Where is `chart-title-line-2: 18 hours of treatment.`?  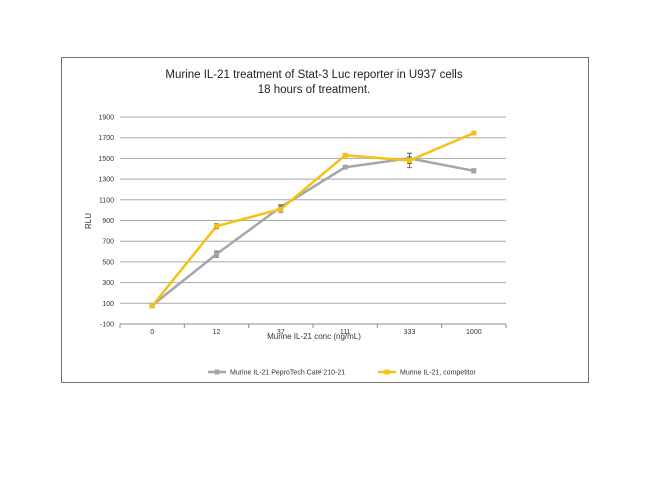 chart-title-line-2: 18 hours of treatment. is located at coordinates (314, 90).